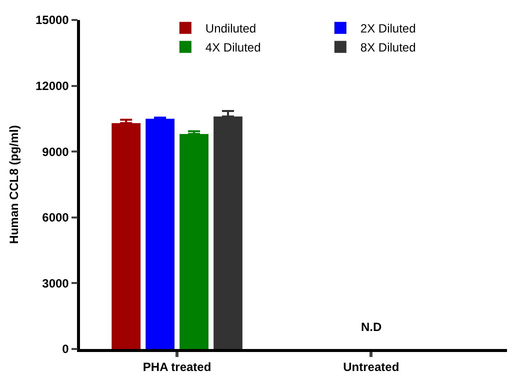  I want to click on legend-label: 2X Diluted, so click(388, 29).